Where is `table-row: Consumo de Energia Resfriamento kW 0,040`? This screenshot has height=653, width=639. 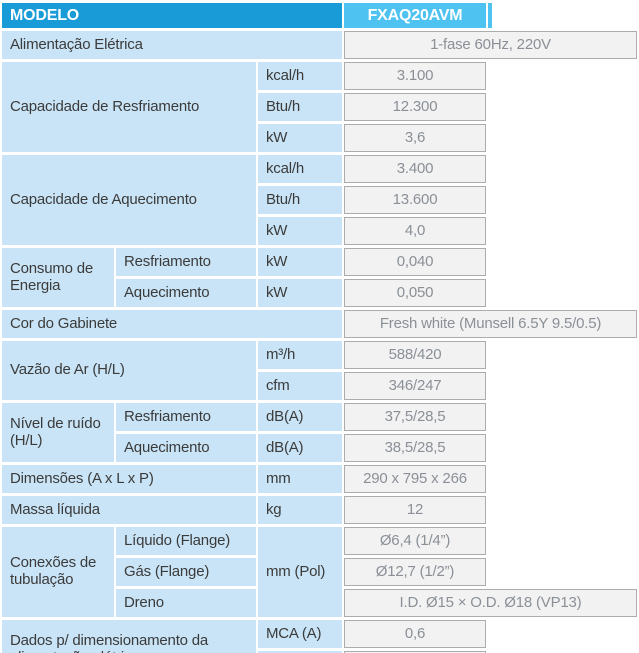 table-row: Consumo de Energia Resfriamento kW 0,040 is located at coordinates (319, 277).